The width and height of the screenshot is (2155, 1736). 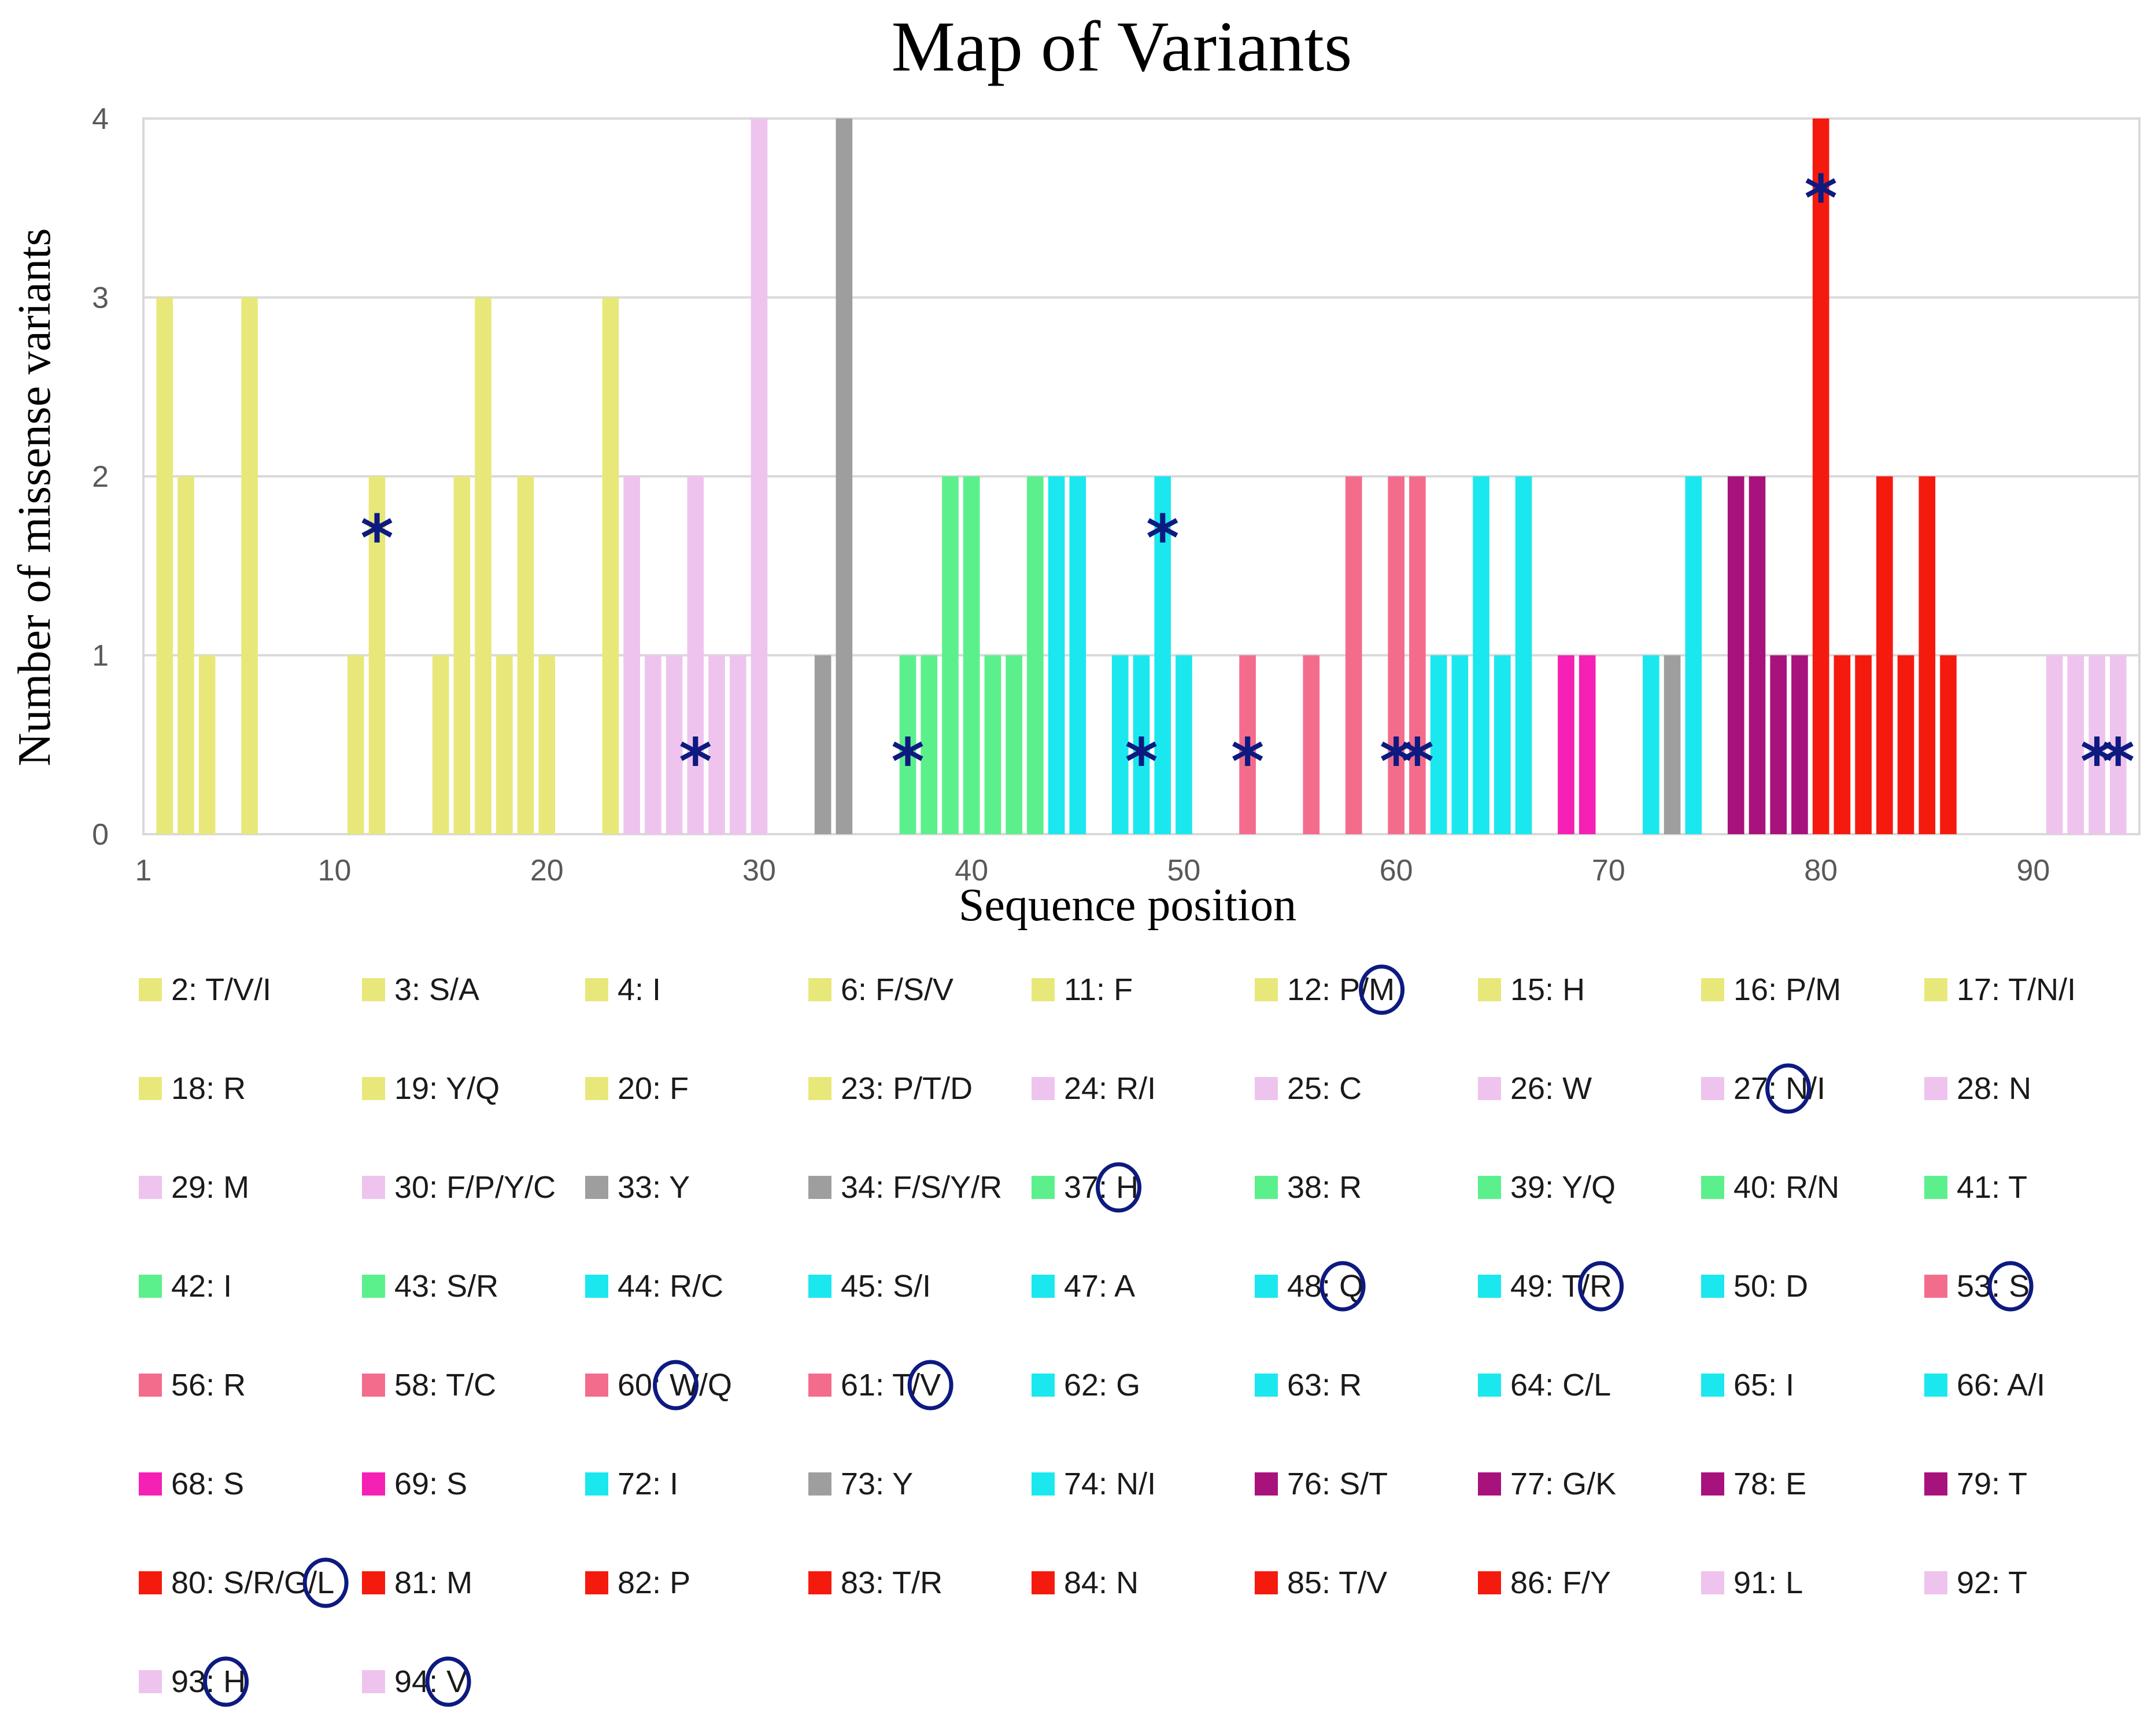 I want to click on legend-label: 65: I, so click(x=1763, y=1385).